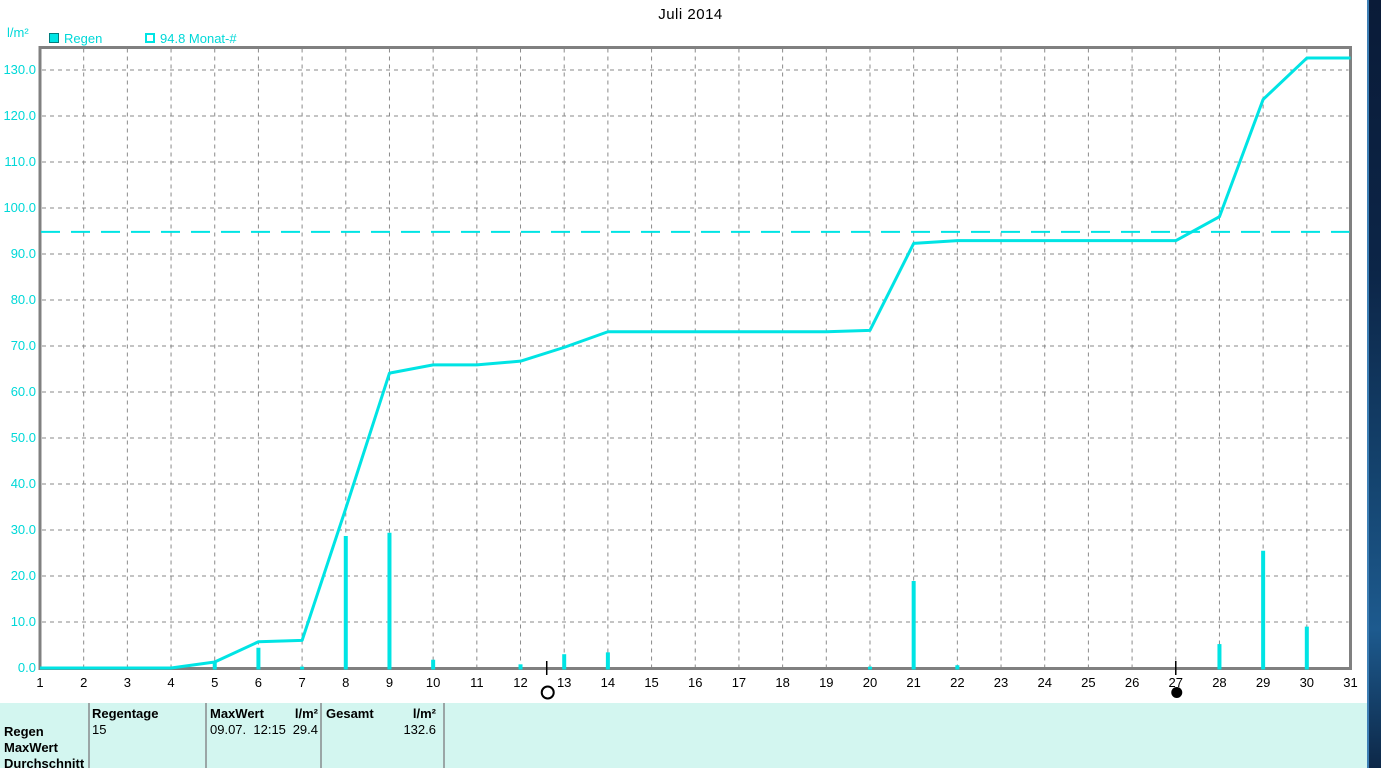 This screenshot has height=771, width=1381. I want to click on header-gesamt-unit: l/m², so click(424, 713).